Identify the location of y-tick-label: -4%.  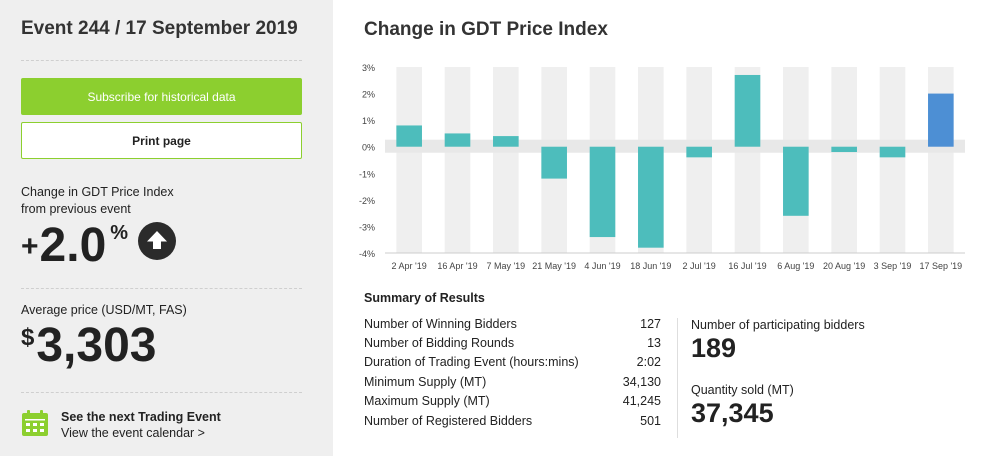
(367, 254).